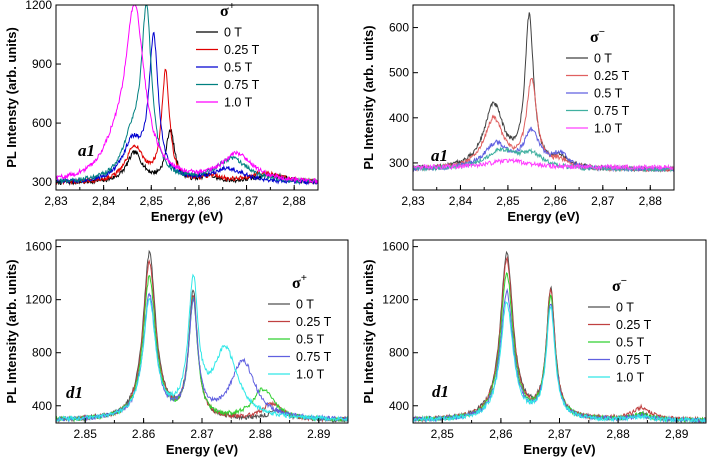  What do you see at coordinates (261, 434) in the screenshot?
I see `x-tick-label: 2.88` at bounding box center [261, 434].